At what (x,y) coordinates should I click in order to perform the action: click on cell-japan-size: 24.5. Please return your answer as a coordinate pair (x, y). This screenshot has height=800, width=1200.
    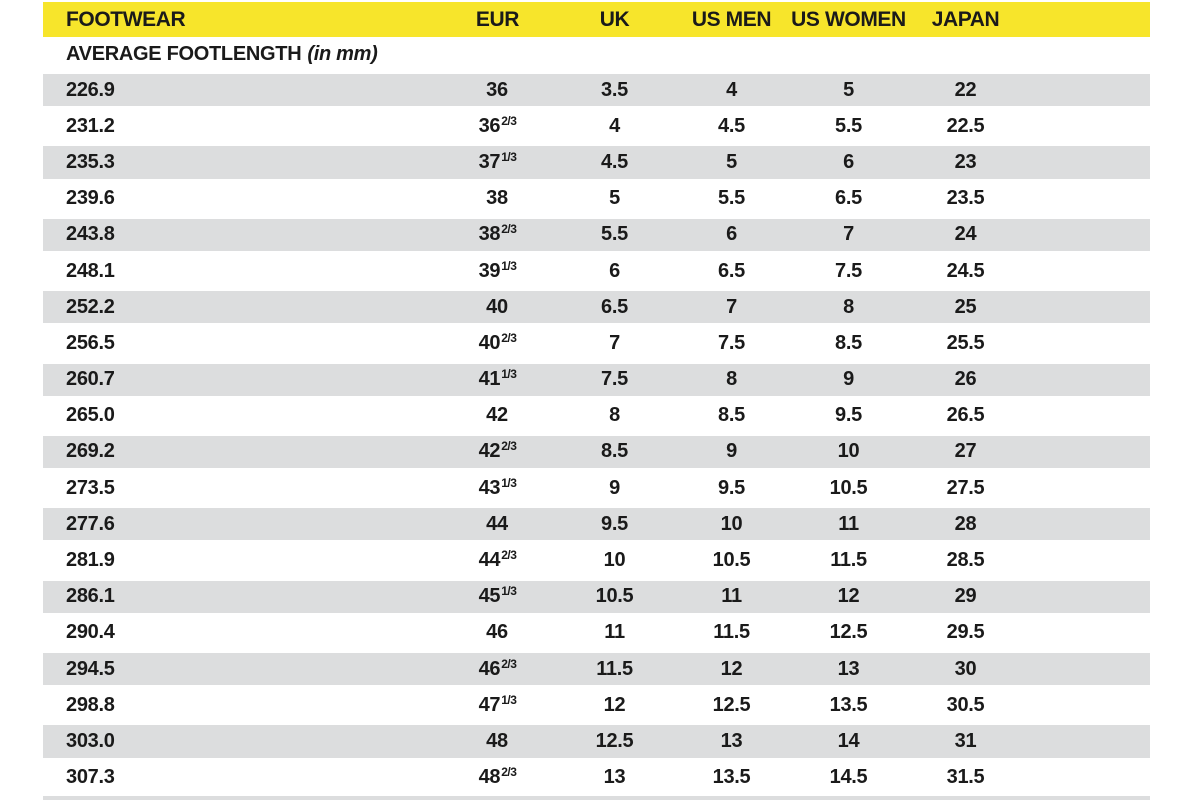
    Looking at the image, I should click on (965, 270).